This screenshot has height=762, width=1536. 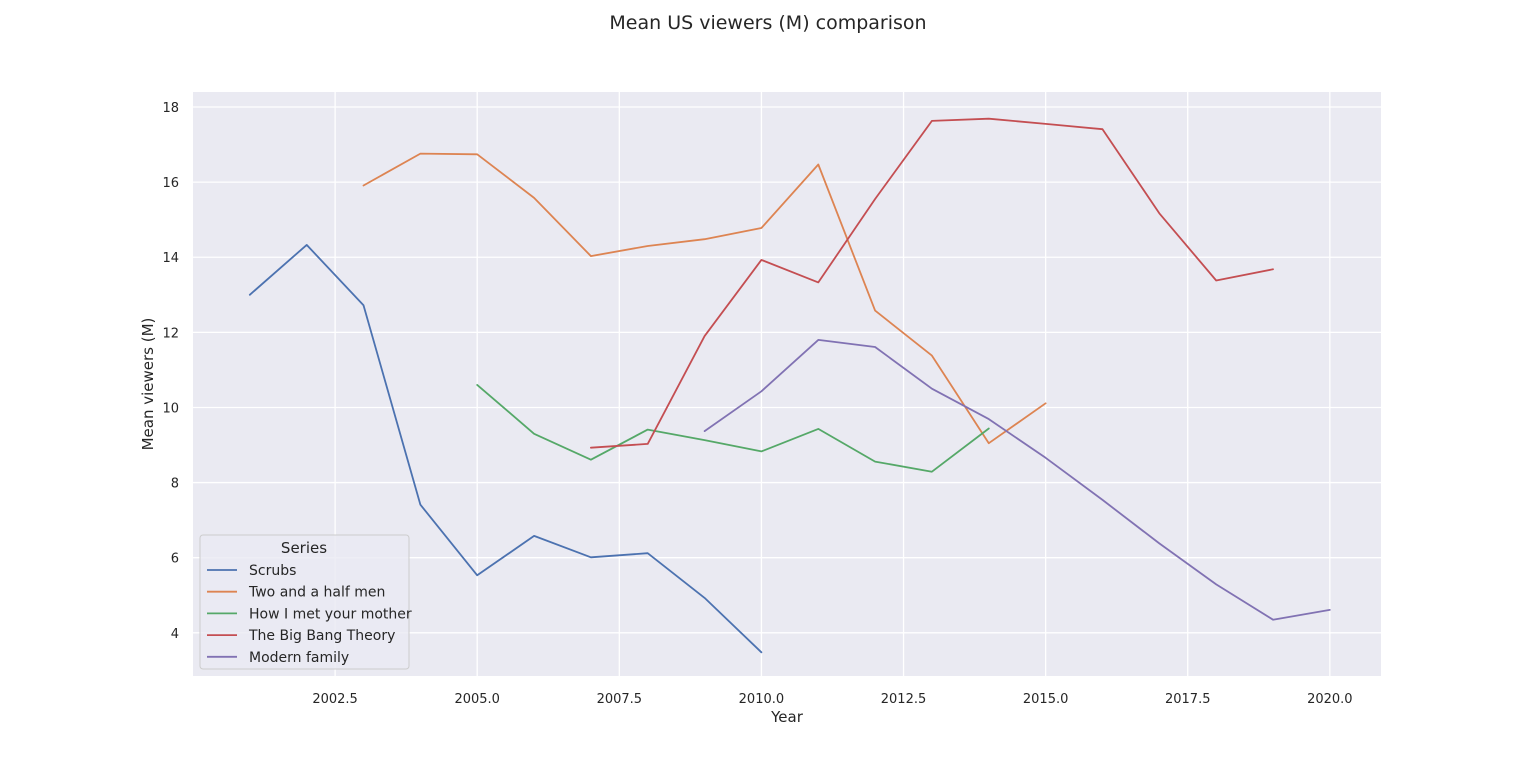 What do you see at coordinates (1046, 699) in the screenshot?
I see `x-tick-label: 2015.0` at bounding box center [1046, 699].